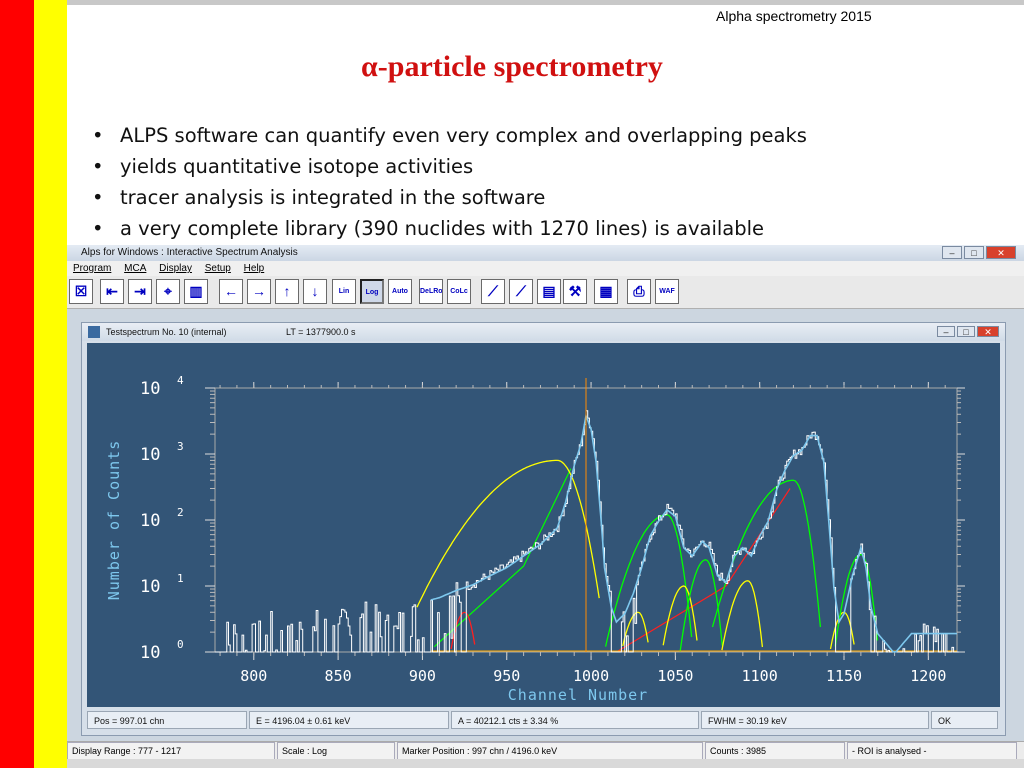  What do you see at coordinates (575, 291) in the screenshot?
I see `tools-icon: ⚒` at bounding box center [575, 291].